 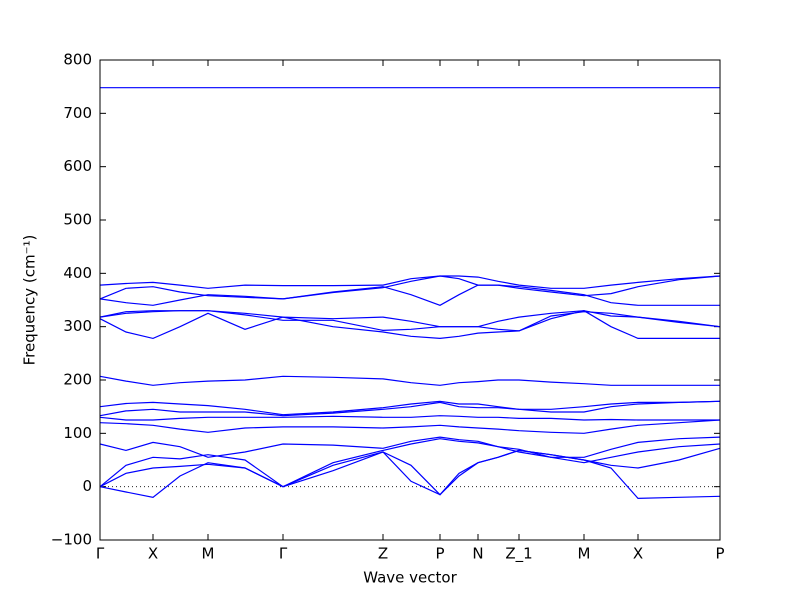 What do you see at coordinates (518, 554) in the screenshot?
I see `x-tick-label: Z_1` at bounding box center [518, 554].